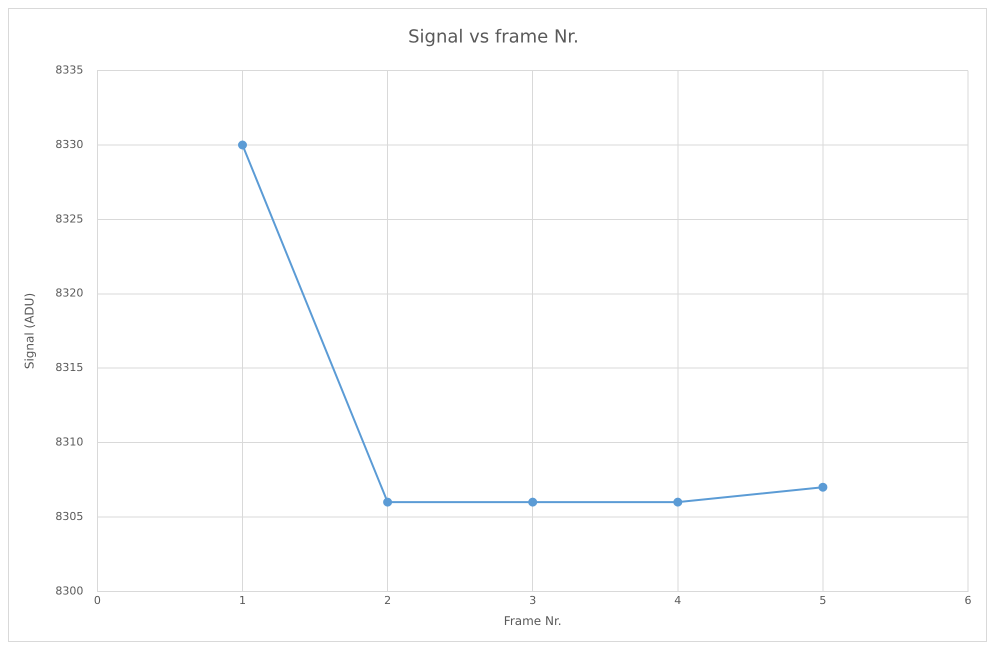  Describe the element at coordinates (29, 331) in the screenshot. I see `y-axis-title: Signal (ADU)` at that location.